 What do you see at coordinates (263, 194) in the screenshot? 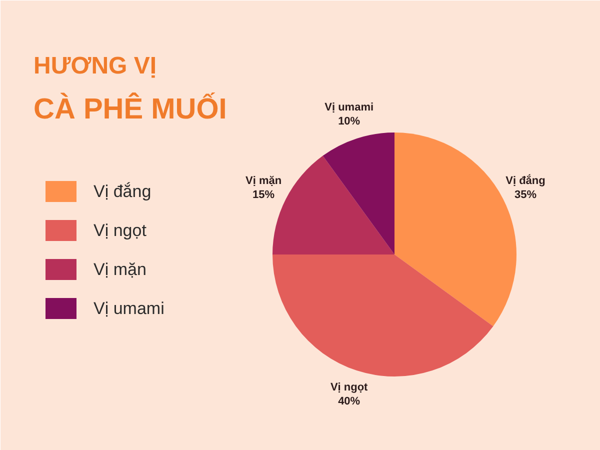
I see `data-label: 15%` at bounding box center [263, 194].